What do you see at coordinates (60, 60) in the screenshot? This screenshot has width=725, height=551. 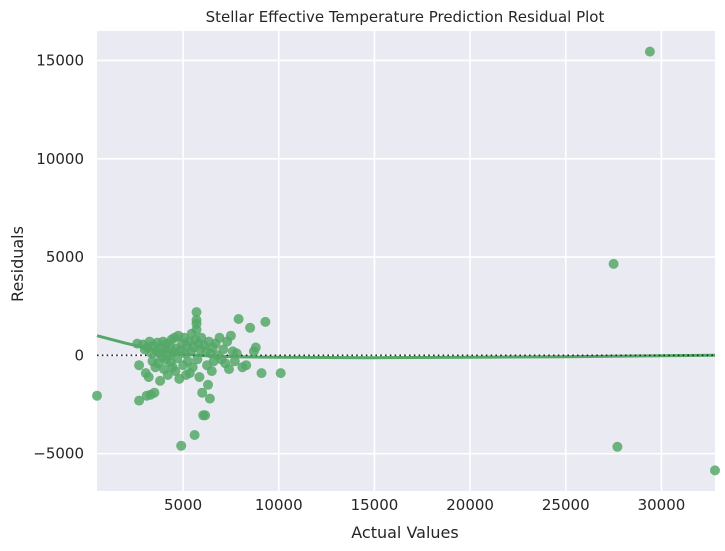 I see `y-tick-label: 15000` at bounding box center [60, 60].